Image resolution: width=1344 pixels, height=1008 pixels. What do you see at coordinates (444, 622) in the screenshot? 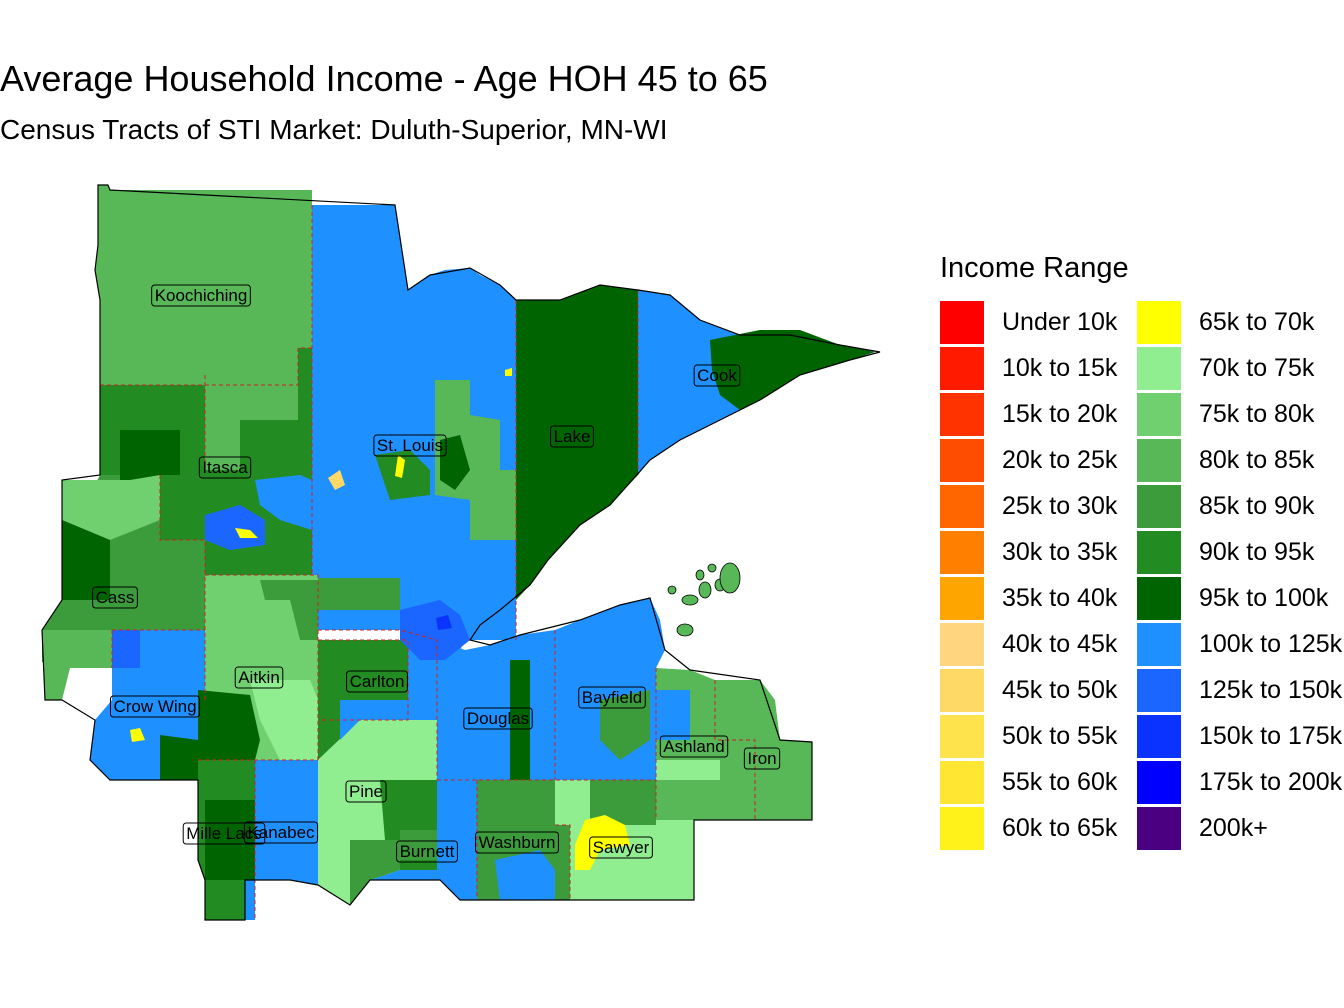
I see `patch-blue-duluth` at bounding box center [444, 622].